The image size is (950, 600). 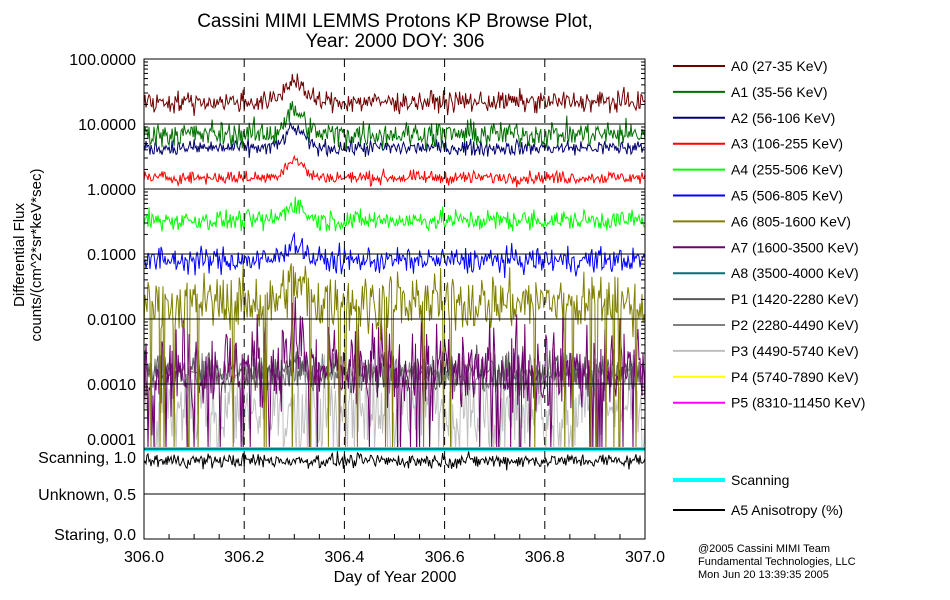 What do you see at coordinates (95, 535) in the screenshot?
I see `lower-tick-label: Staring, 0.0` at bounding box center [95, 535].